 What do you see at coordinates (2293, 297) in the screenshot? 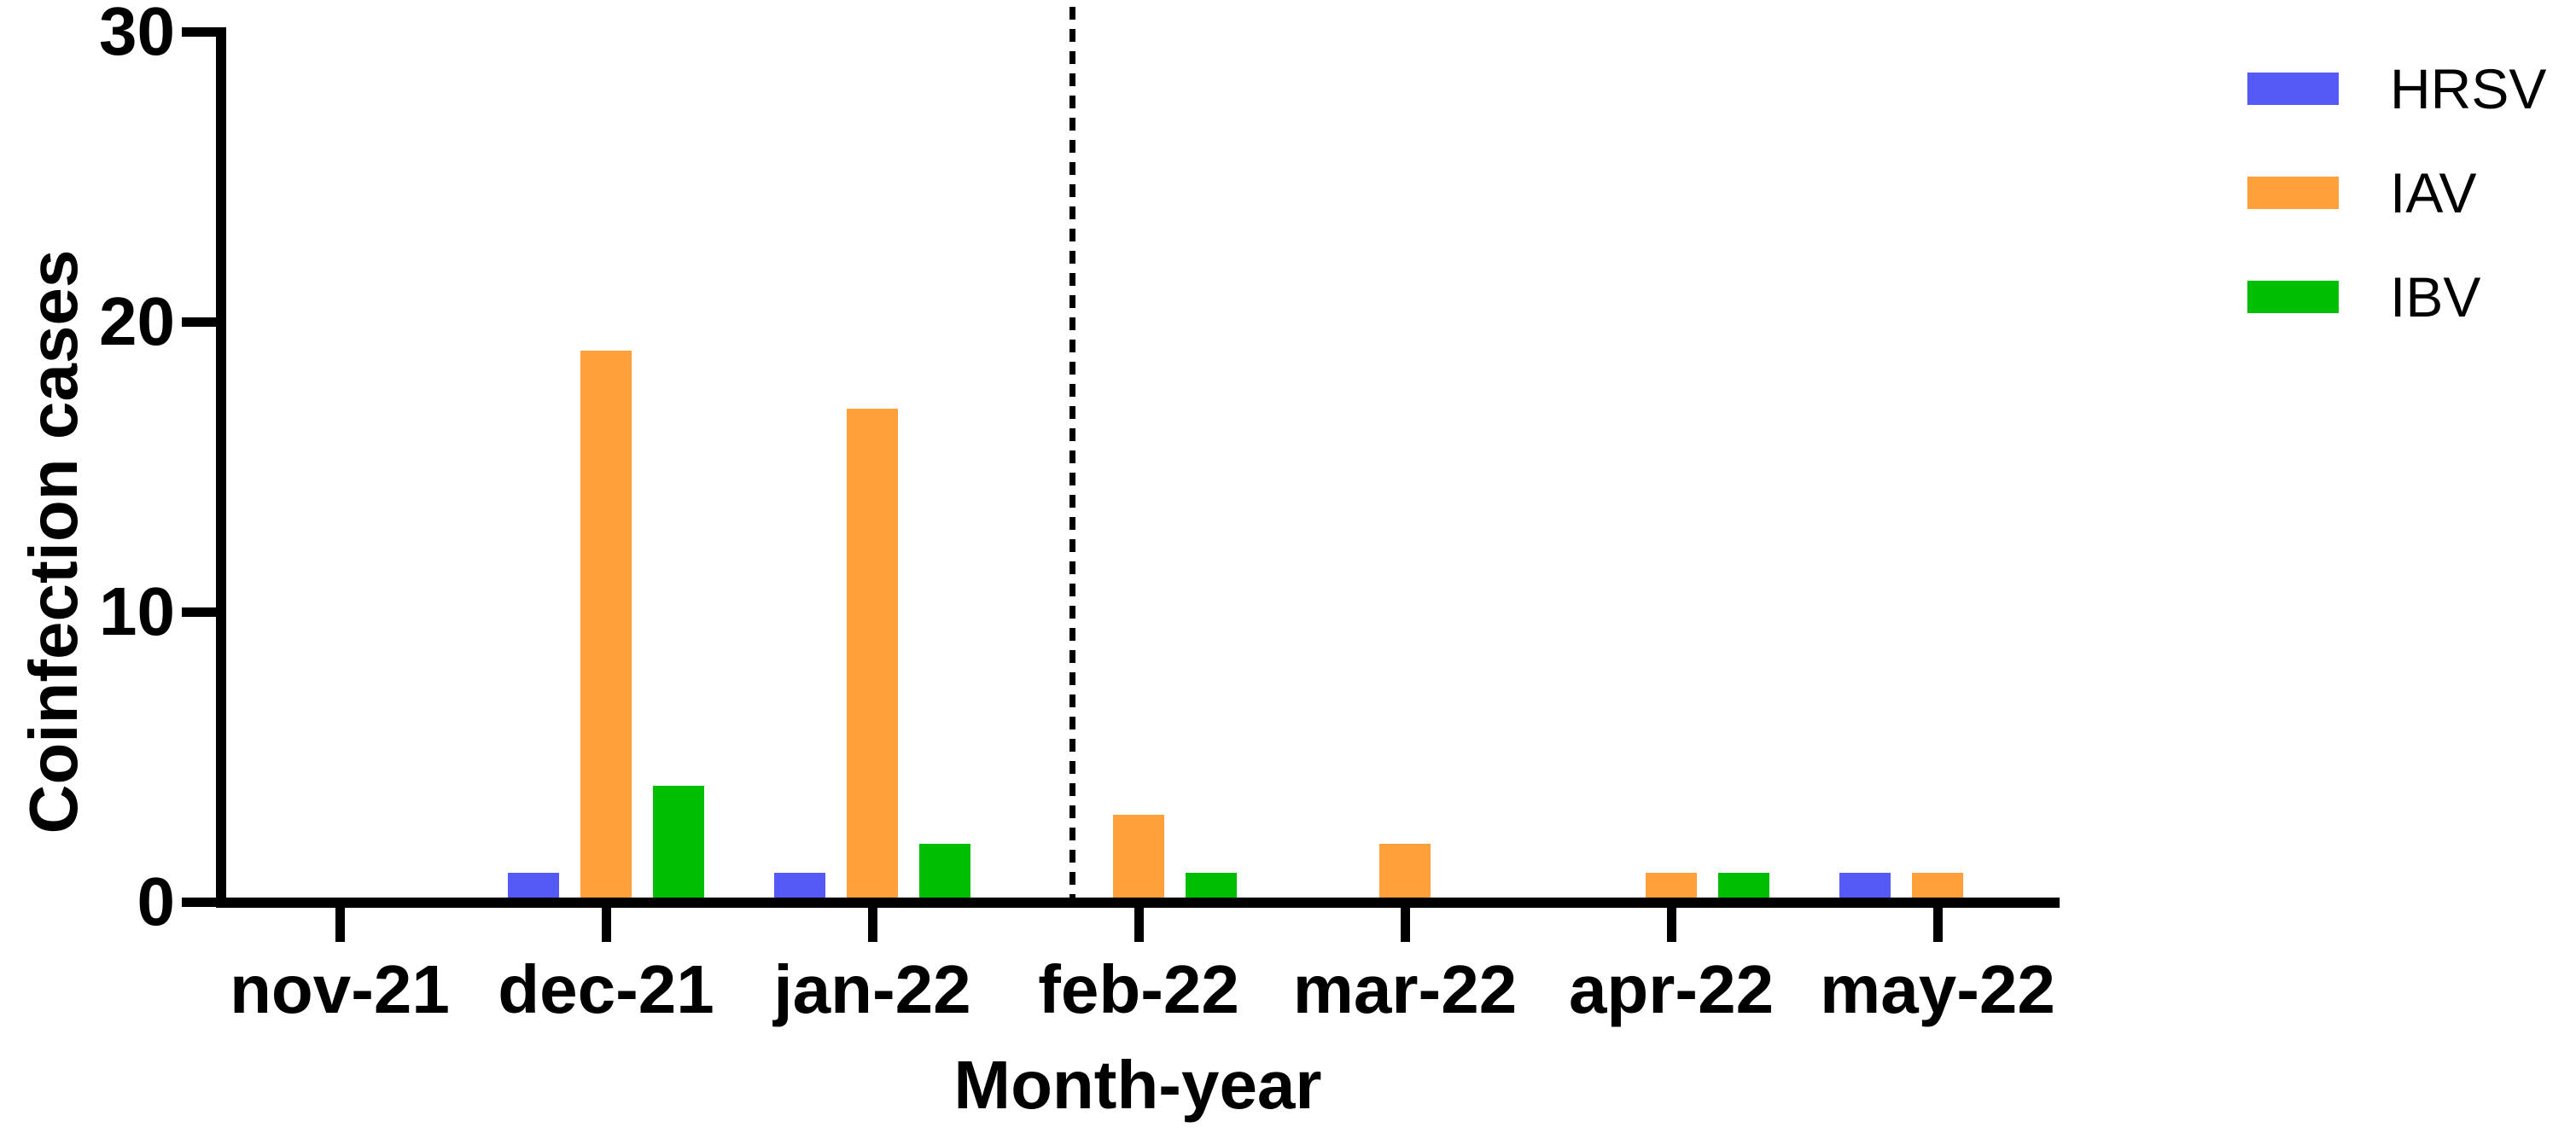
I see `legend-swatch-ibv` at bounding box center [2293, 297].